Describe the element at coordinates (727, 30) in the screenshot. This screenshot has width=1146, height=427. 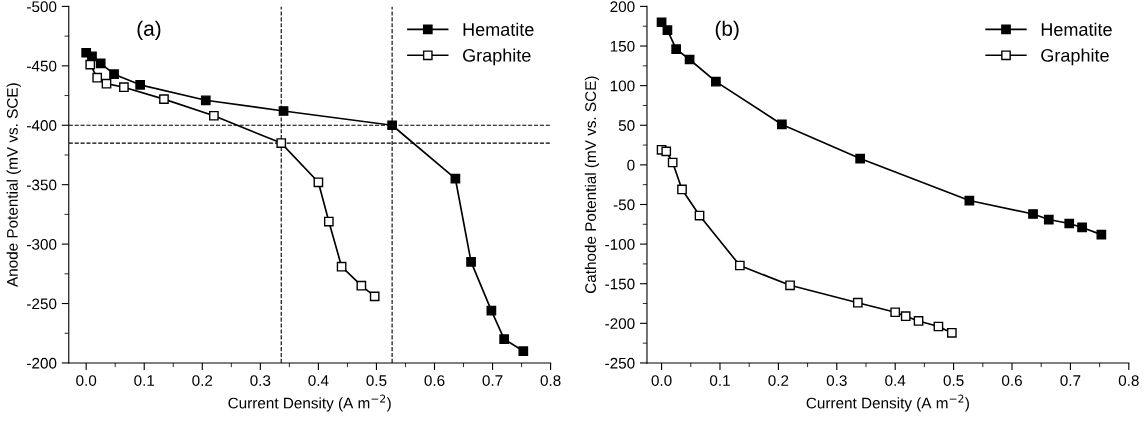
I see `text: (b)` at that location.